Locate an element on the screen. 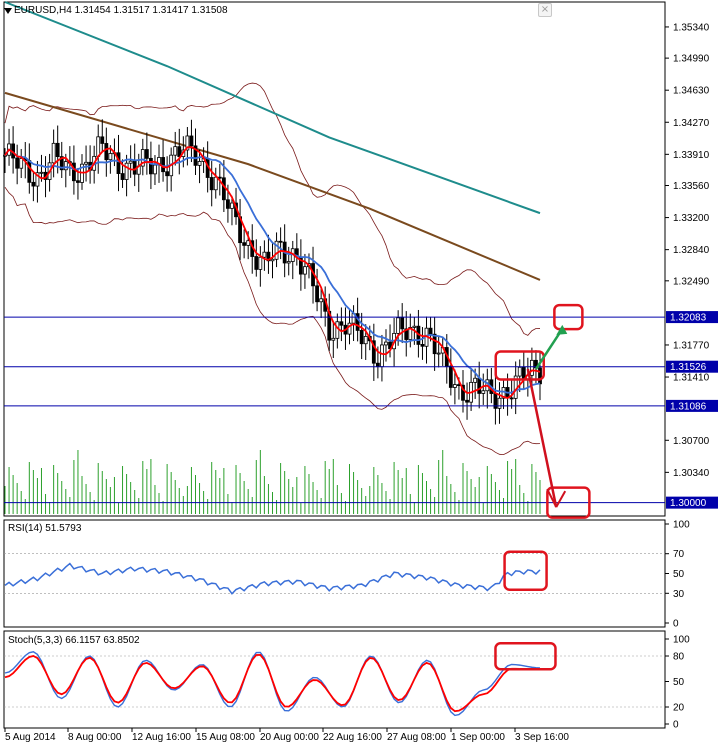 This screenshot has width=721, height=752. panel-frame is located at coordinates (334, 679).